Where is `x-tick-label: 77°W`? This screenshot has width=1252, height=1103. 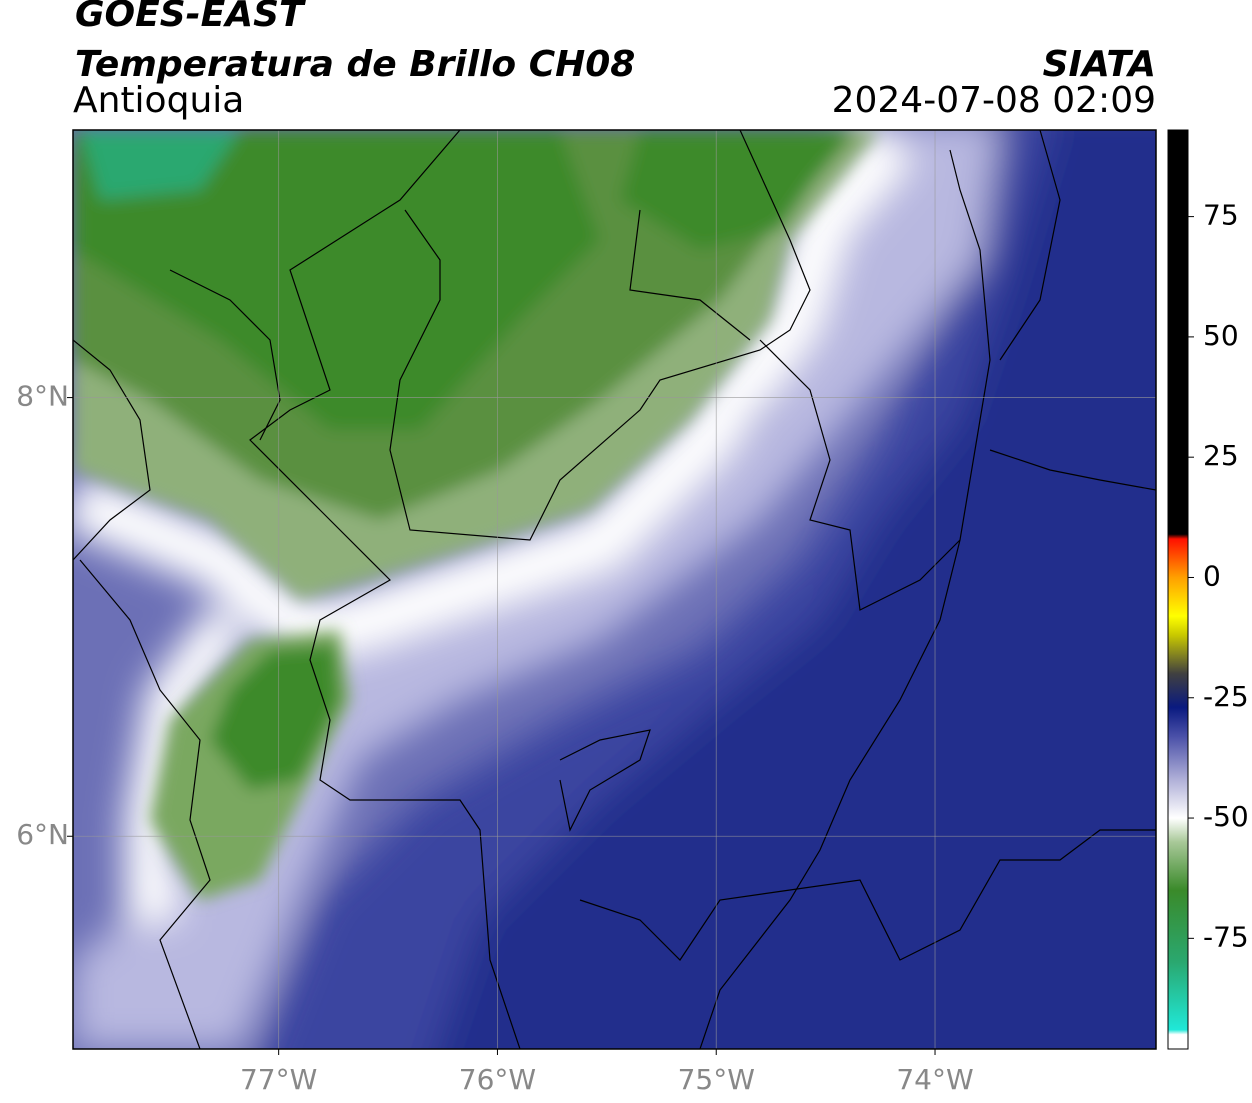
x-tick-label: 77°W is located at coordinates (278, 1079).